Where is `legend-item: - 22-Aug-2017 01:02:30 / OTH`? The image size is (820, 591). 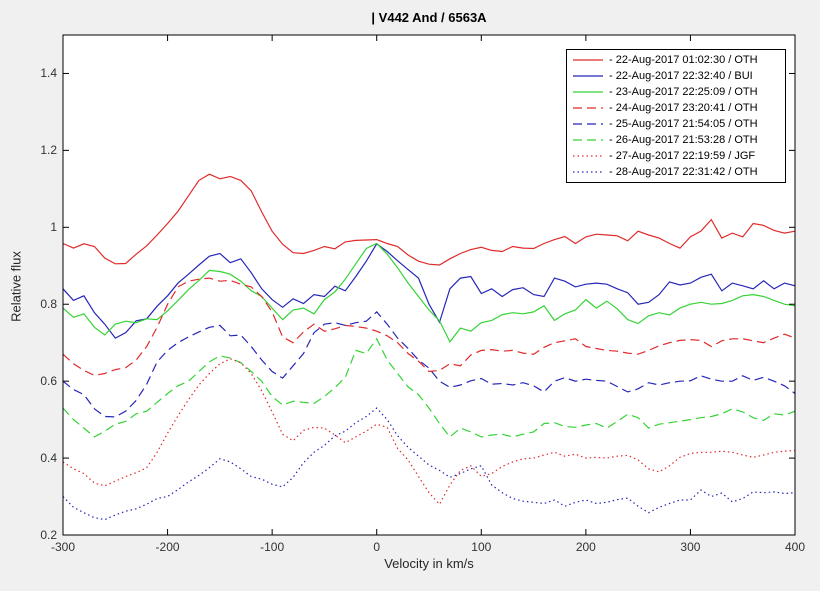
legend-item: - 22-Aug-2017 01:02:30 / OTH is located at coordinates (676, 60).